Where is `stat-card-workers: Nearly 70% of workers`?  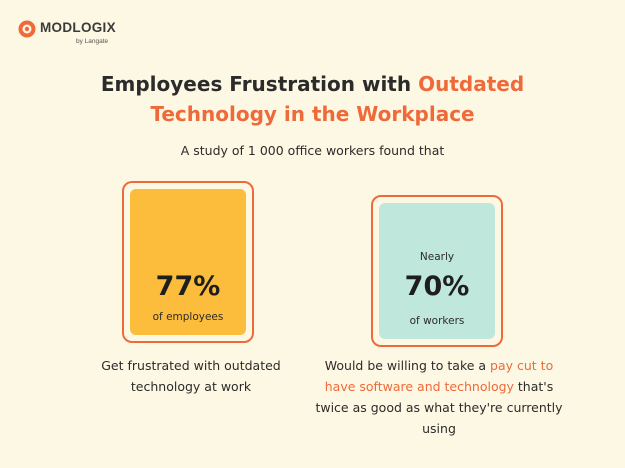 stat-card-workers: Nearly 70% of workers is located at coordinates (437, 271).